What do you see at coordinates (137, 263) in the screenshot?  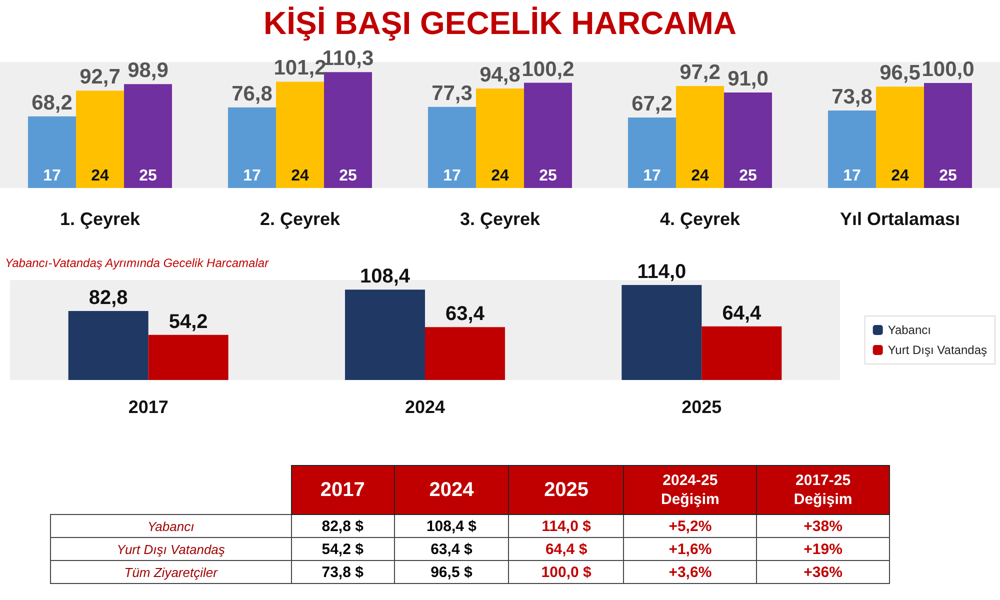 I see `chart-title: Yabancı-Vatandaş Ayrımında Gecelik Harcamalar` at bounding box center [137, 263].